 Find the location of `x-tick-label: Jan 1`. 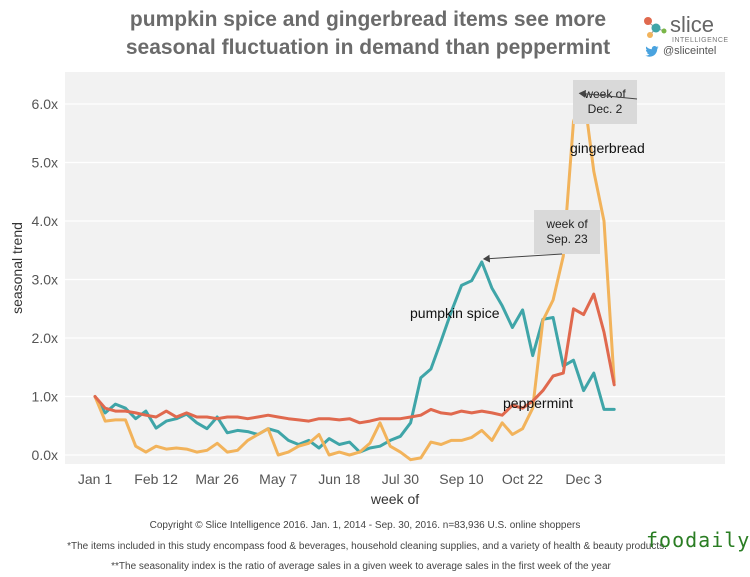

x-tick-label: Jan 1 is located at coordinates (95, 479).